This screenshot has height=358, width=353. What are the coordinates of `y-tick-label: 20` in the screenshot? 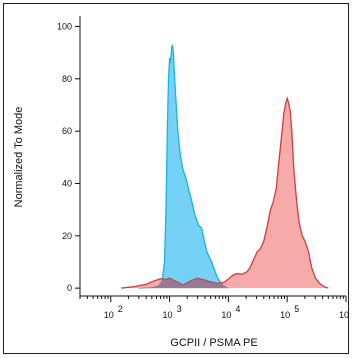 It's located at (67, 236).